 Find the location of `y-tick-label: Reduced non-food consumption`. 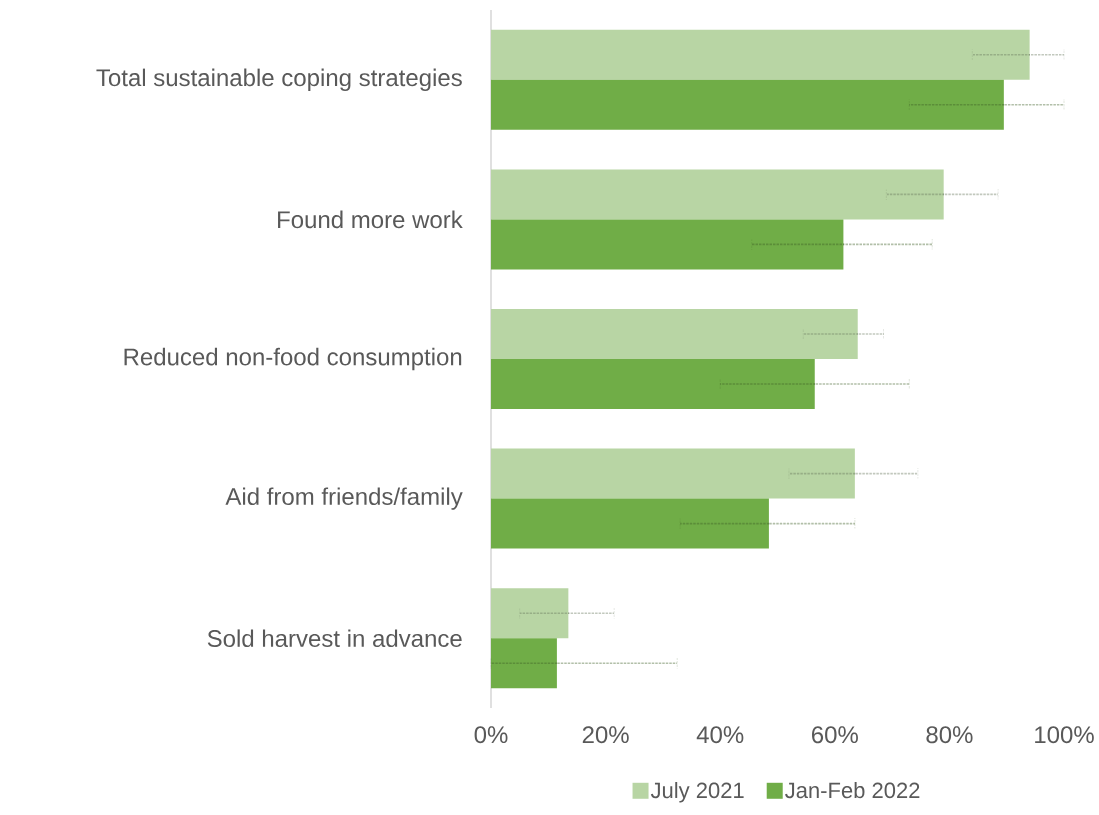

y-tick-label: Reduced non-food consumption is located at coordinates (293, 359).